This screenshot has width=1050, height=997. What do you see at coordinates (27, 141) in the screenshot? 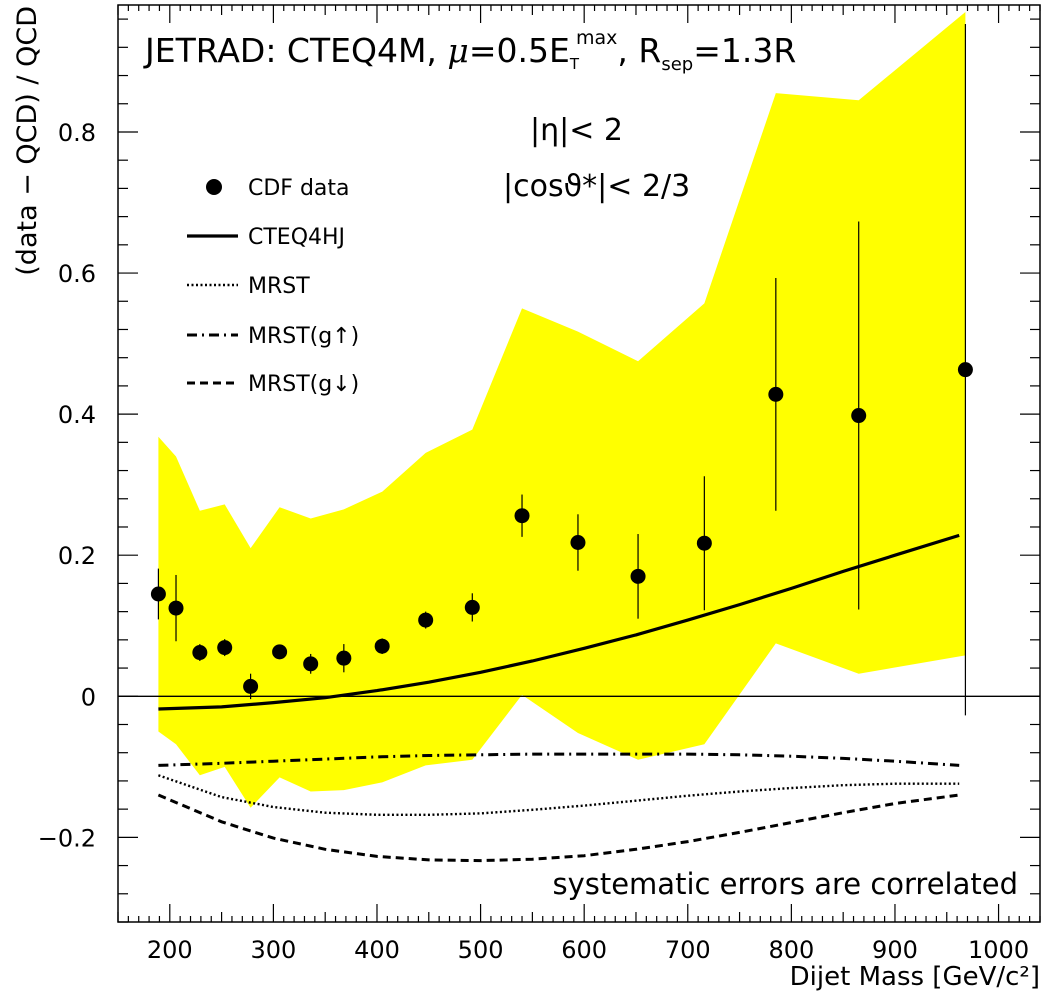
I see `y-axis-title: (data − QCD) / QCD` at bounding box center [27, 141].